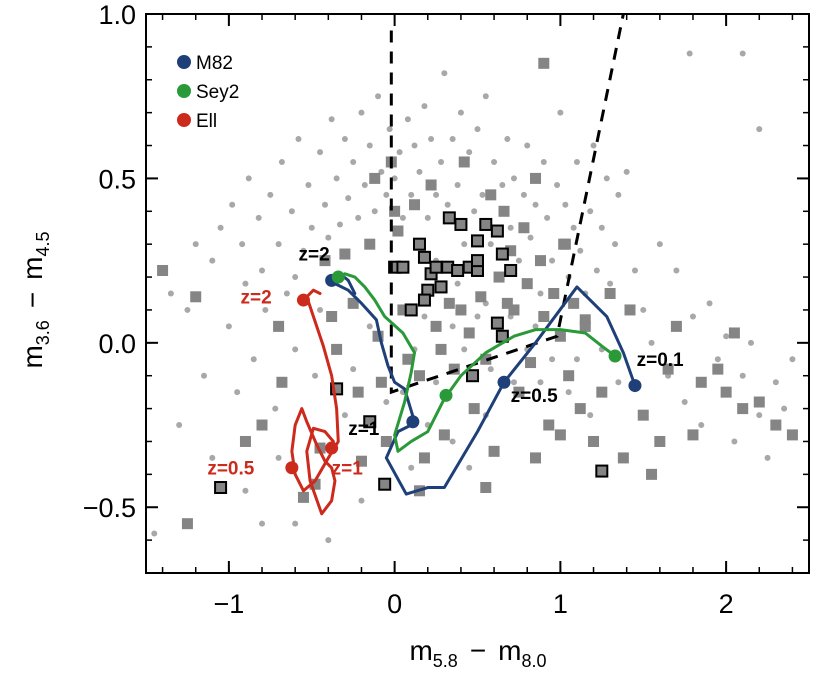 This screenshot has height=679, width=830. I want to click on annotation-label: z=0.1, so click(660, 360).